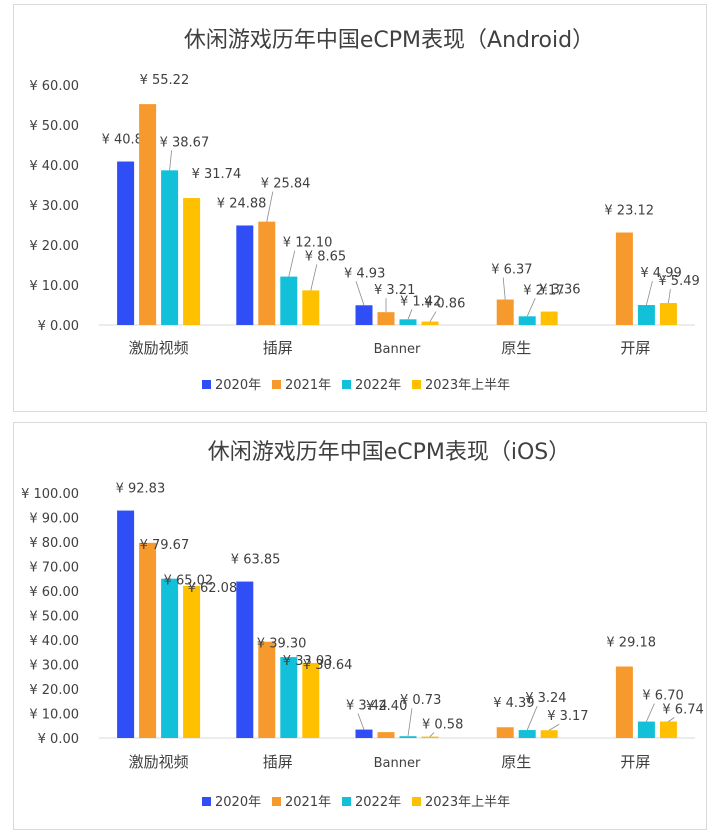 This screenshot has width=723, height=840. What do you see at coordinates (328, 665) in the screenshot?
I see `data-label: ¥ 30.64` at bounding box center [328, 665].